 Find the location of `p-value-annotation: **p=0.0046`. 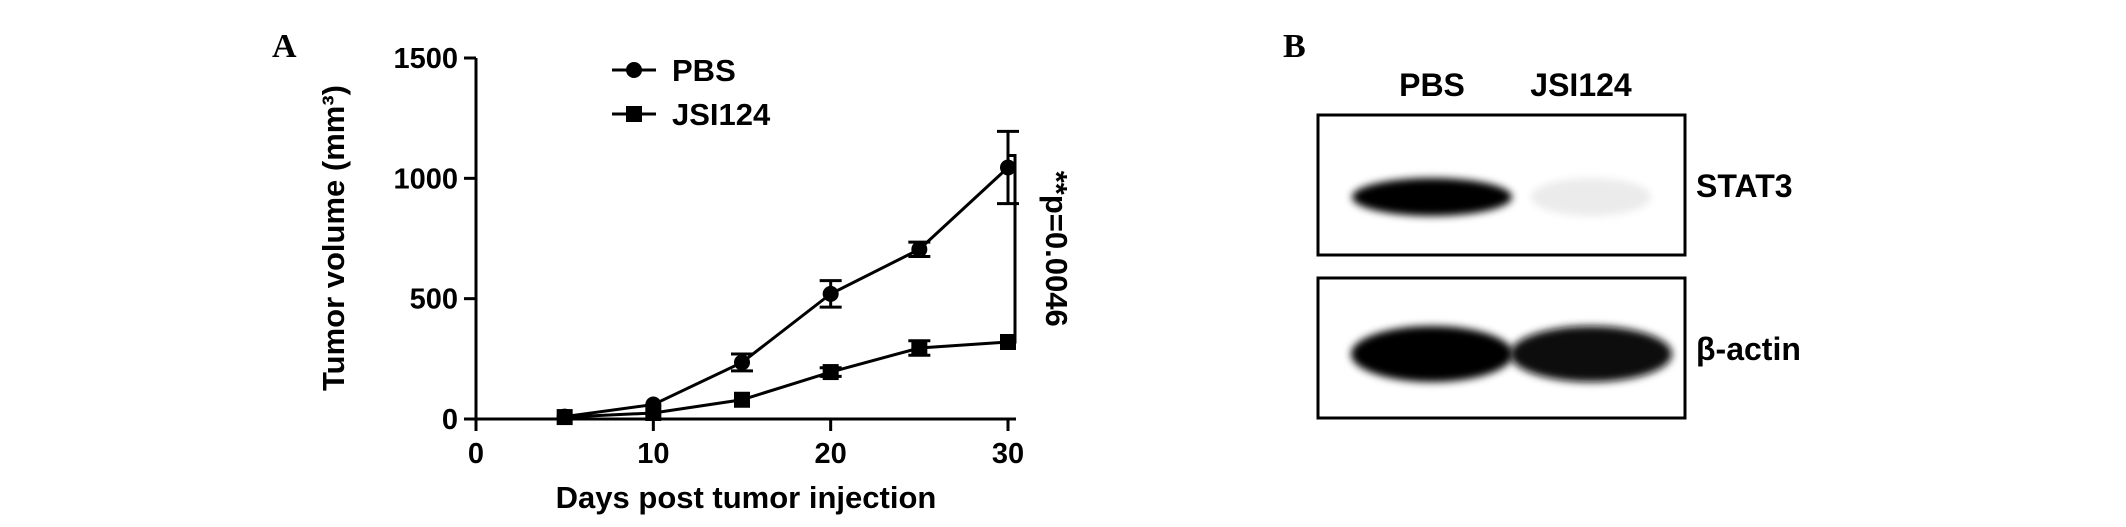

p-value-annotation: **p=0.0046 is located at coordinates (1056, 249).